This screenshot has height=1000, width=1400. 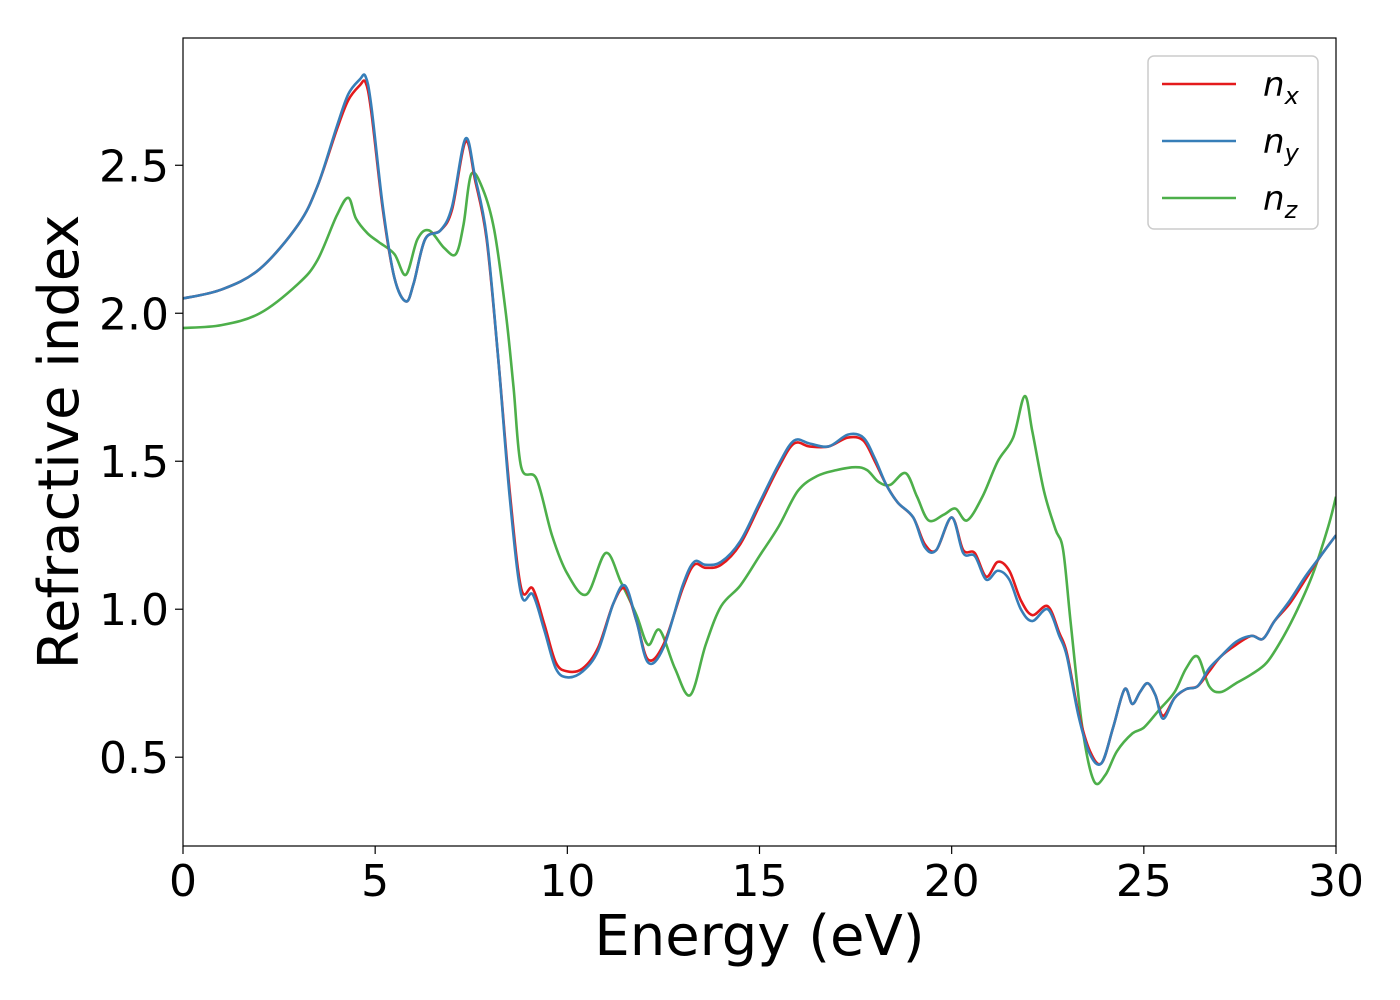 I want to click on y-tick-label: 0.5, so click(x=134, y=758).